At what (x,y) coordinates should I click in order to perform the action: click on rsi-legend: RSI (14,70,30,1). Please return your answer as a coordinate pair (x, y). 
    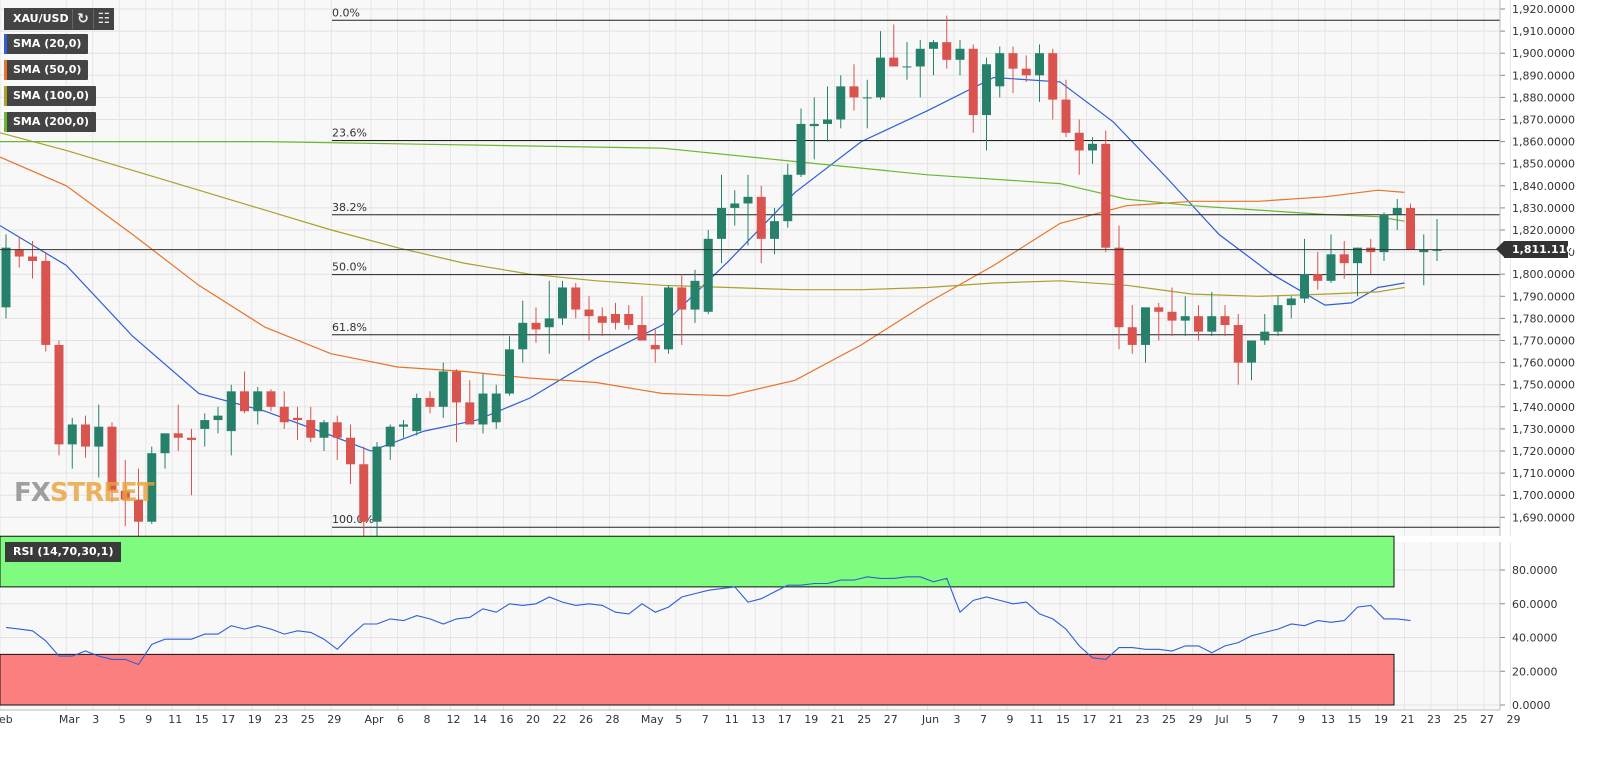
    Looking at the image, I should click on (63, 552).